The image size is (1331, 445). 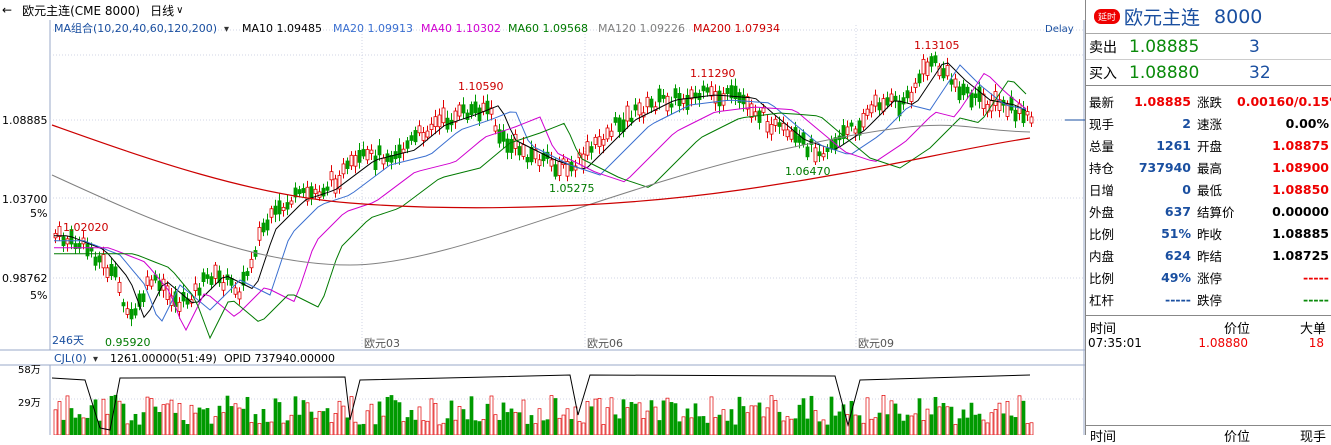 I want to click on bid-row: 买入 1.08880 32, so click(x=1208, y=73).